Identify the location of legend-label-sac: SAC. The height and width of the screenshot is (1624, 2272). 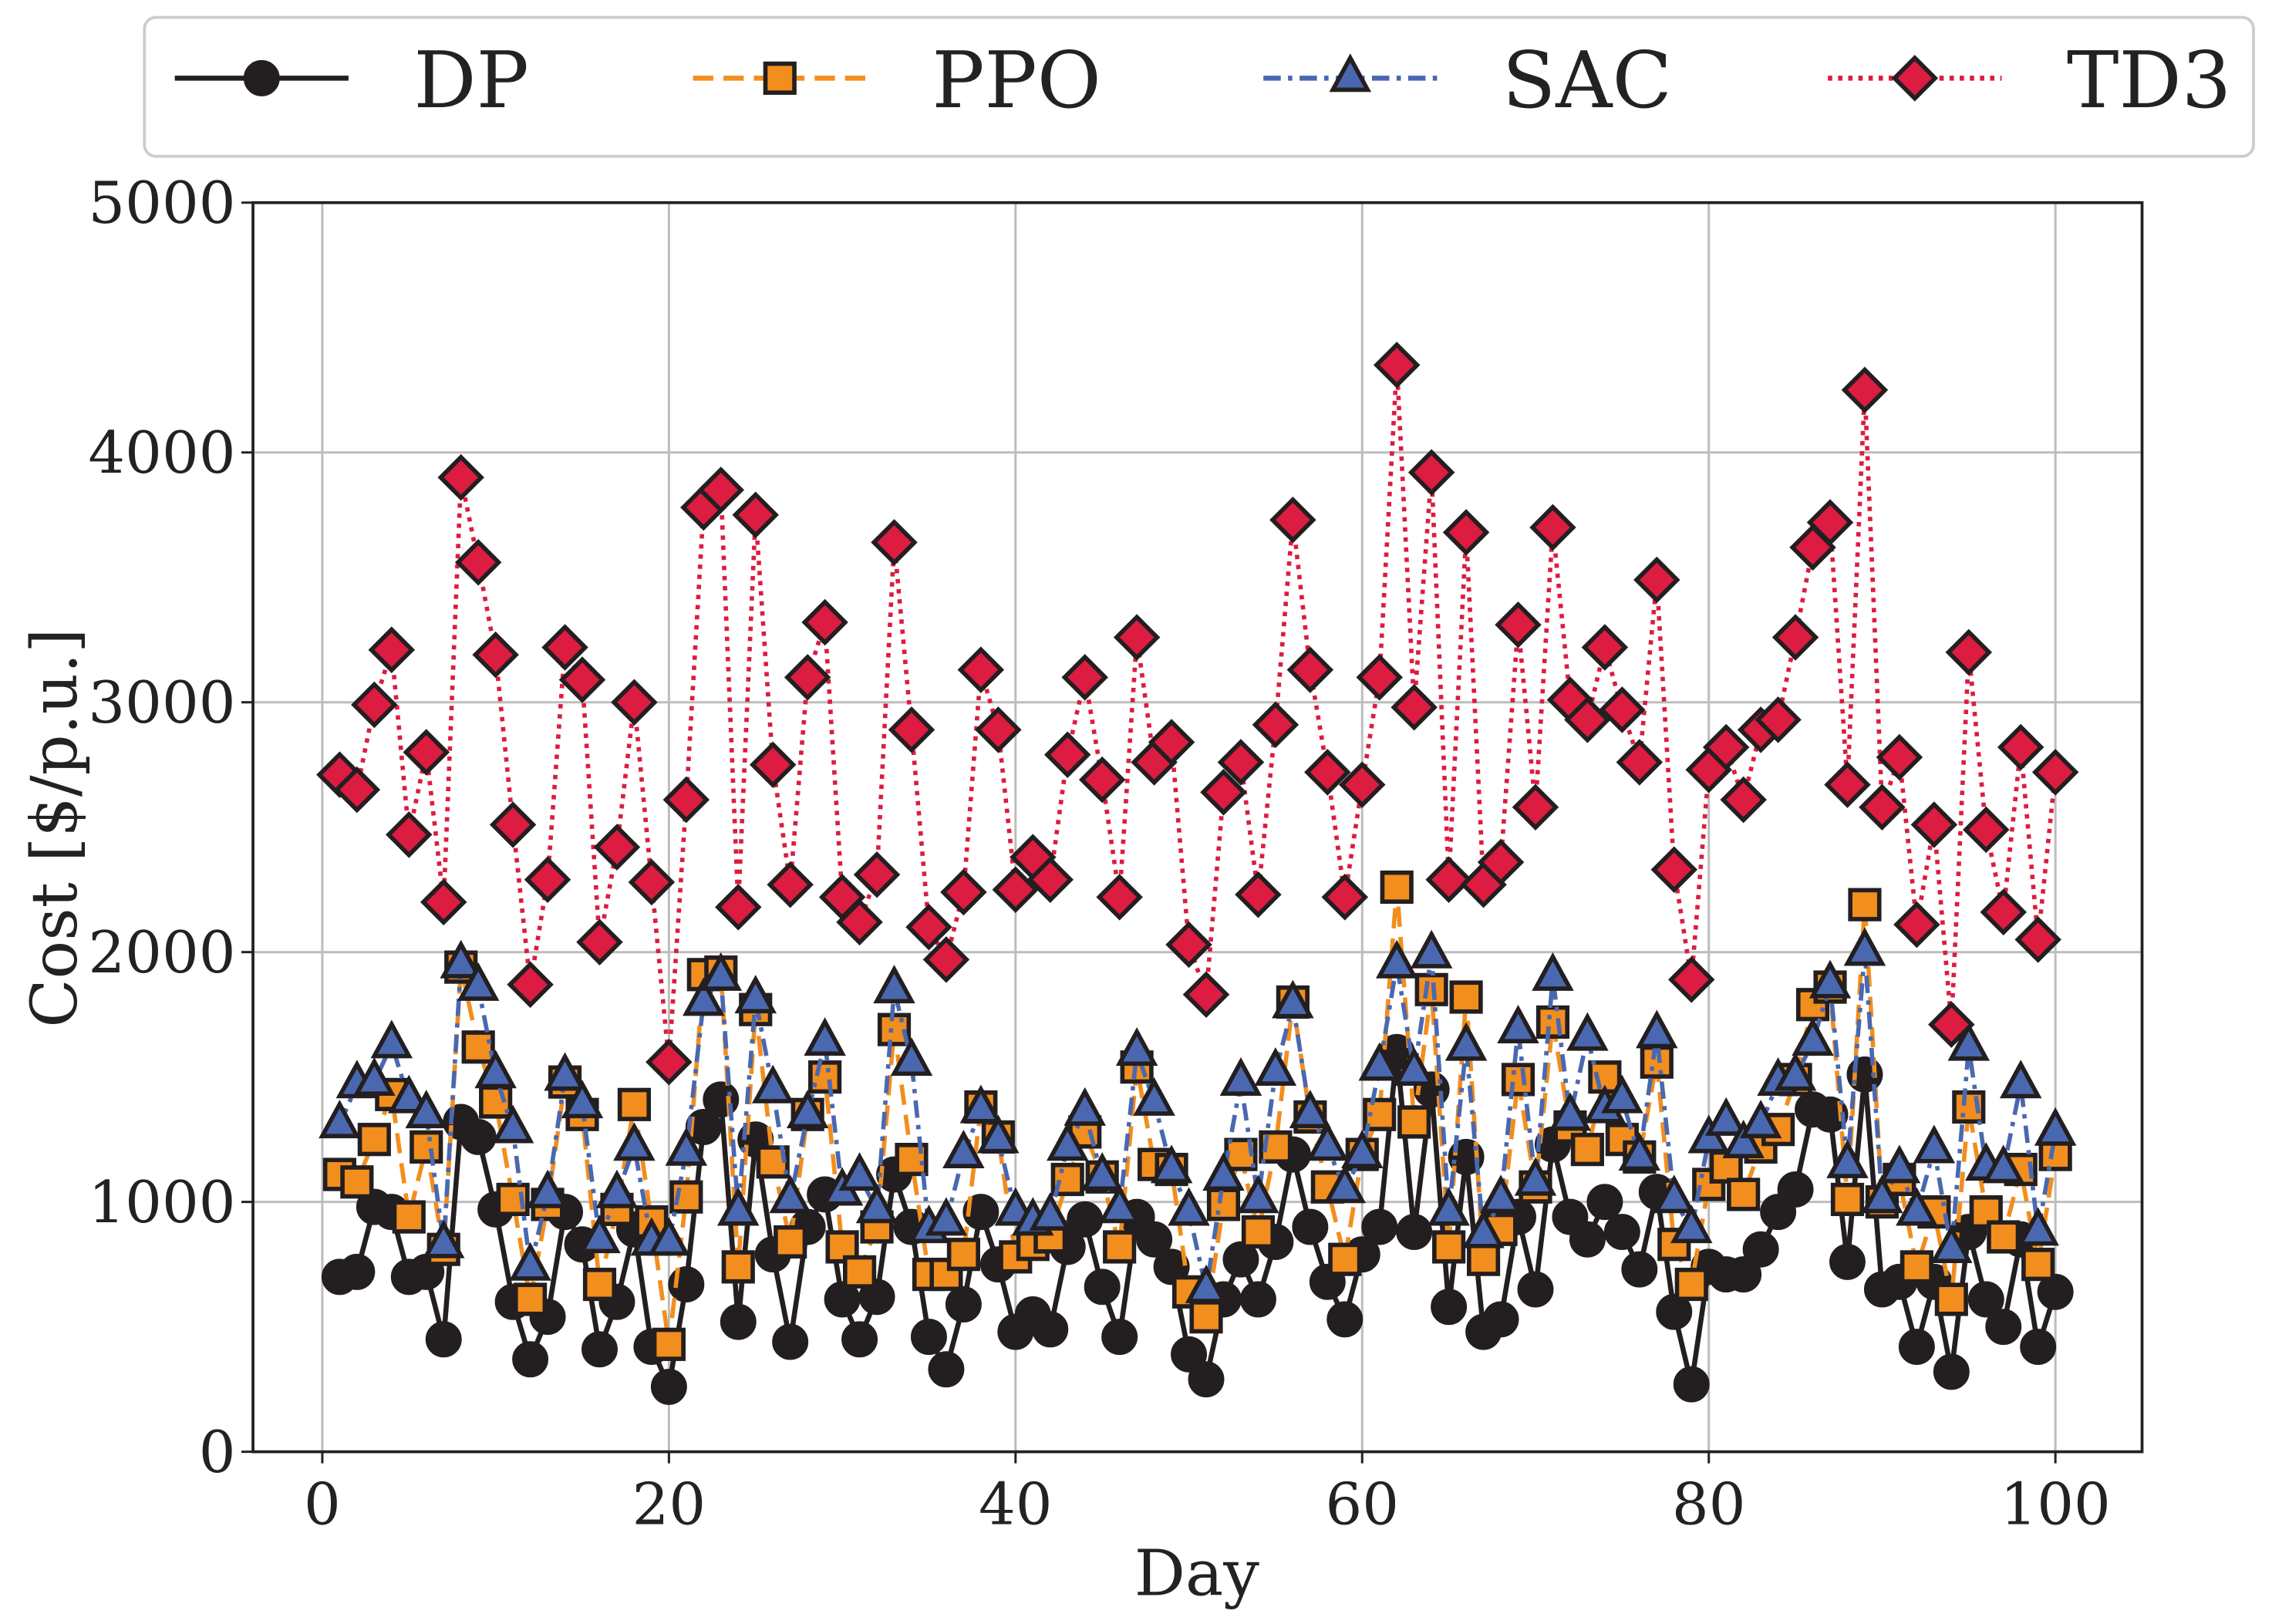
(1587, 80).